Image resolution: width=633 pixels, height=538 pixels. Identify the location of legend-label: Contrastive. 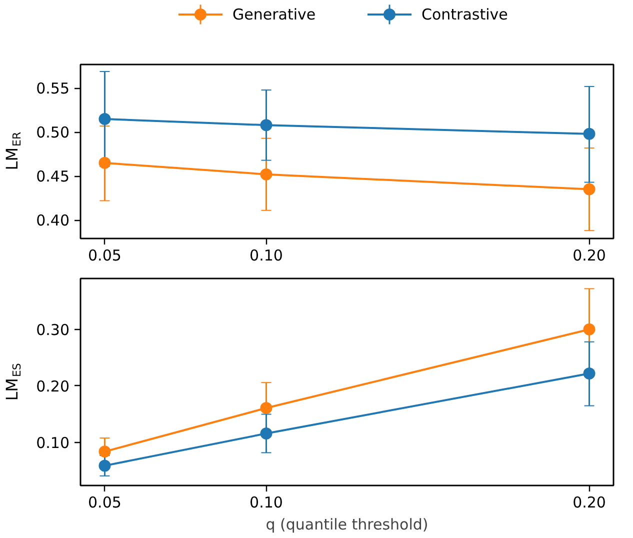
(465, 15).